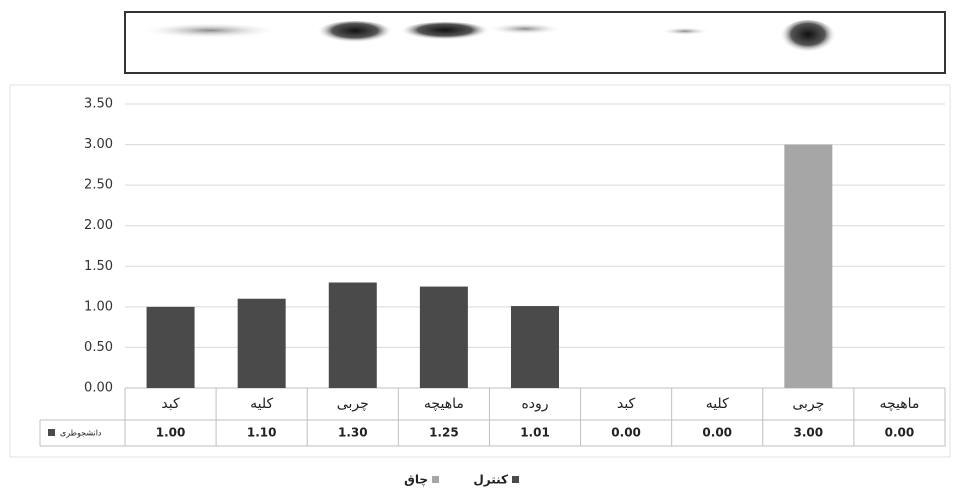 The image size is (959, 494). What do you see at coordinates (98, 185) in the screenshot?
I see `y-tick-label: 2.50` at bounding box center [98, 185].